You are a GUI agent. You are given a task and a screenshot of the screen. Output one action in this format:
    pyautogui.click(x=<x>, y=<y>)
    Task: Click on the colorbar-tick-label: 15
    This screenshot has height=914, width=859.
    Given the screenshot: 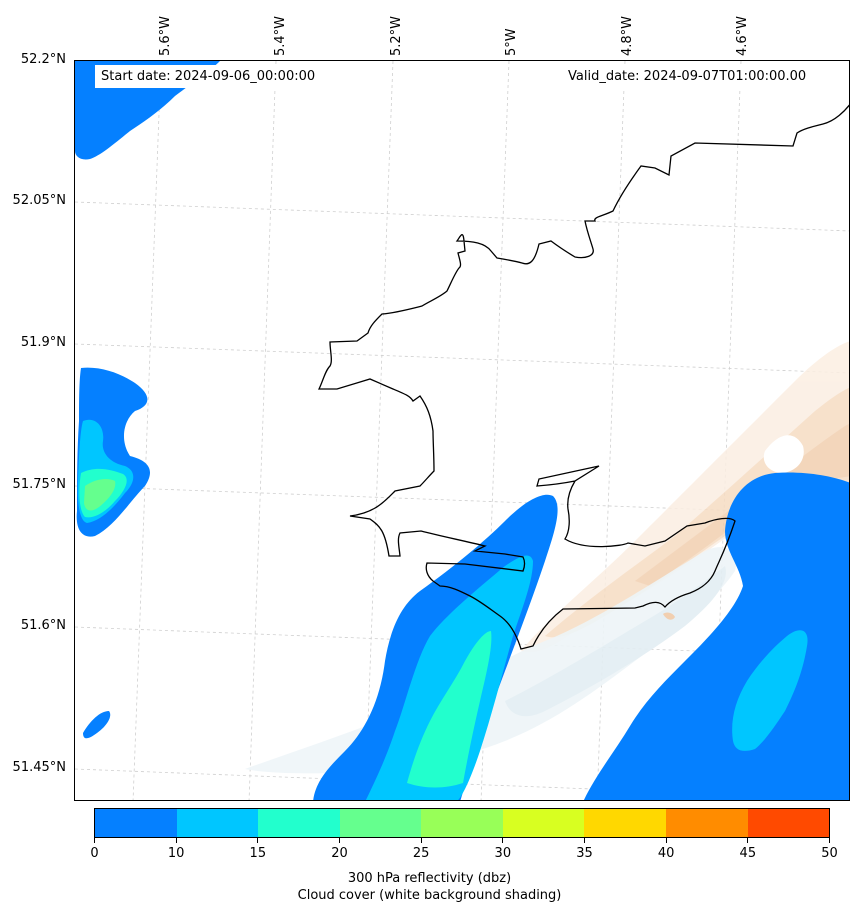 What is the action you would take?
    pyautogui.click(x=258, y=853)
    